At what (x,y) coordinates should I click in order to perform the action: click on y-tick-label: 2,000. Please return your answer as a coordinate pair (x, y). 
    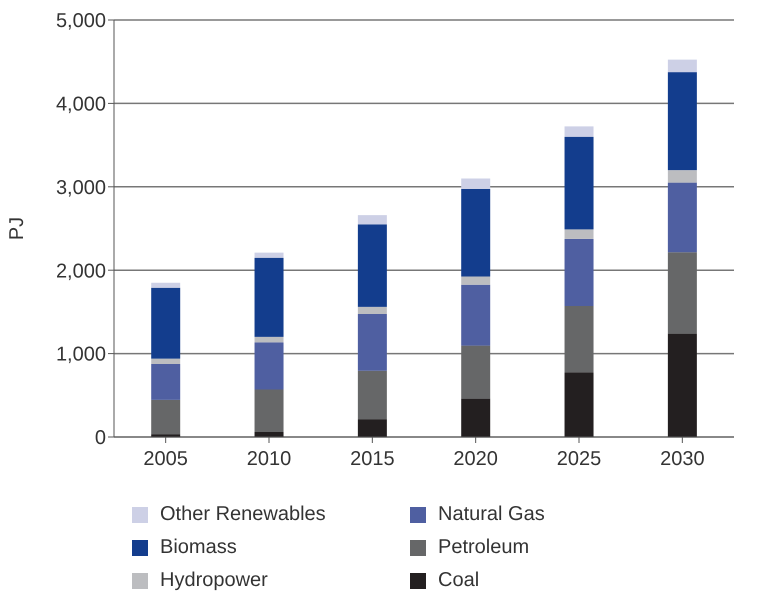
    Looking at the image, I should click on (81, 271).